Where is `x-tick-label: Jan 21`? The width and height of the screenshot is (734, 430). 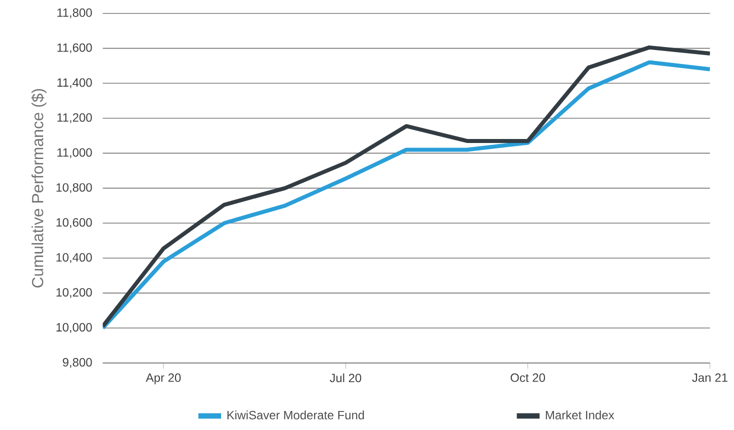
x-tick-label: Jan 21 is located at coordinates (710, 378).